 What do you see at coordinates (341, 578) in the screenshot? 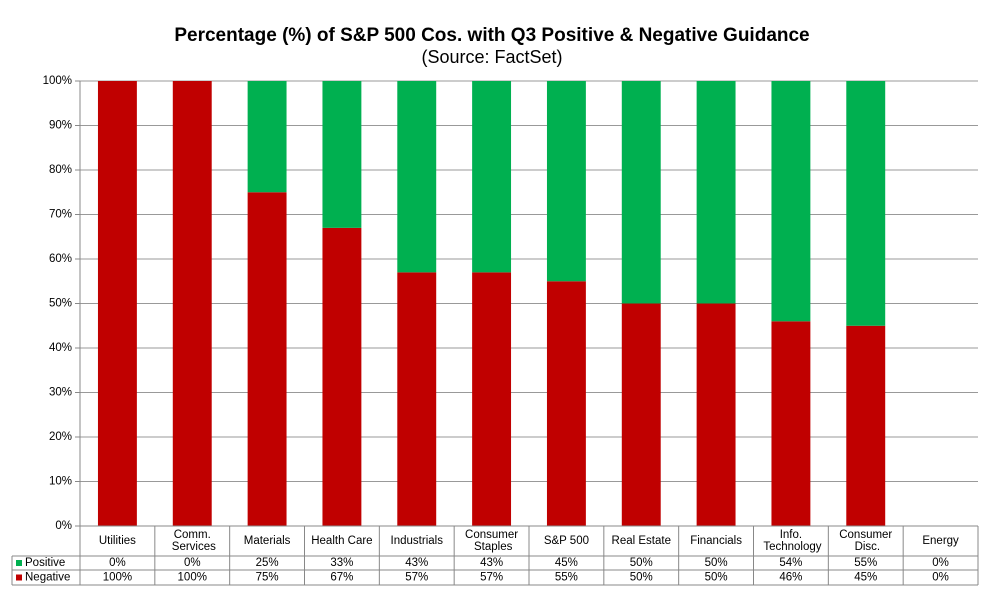
I see `table-value: 67%` at bounding box center [341, 578].